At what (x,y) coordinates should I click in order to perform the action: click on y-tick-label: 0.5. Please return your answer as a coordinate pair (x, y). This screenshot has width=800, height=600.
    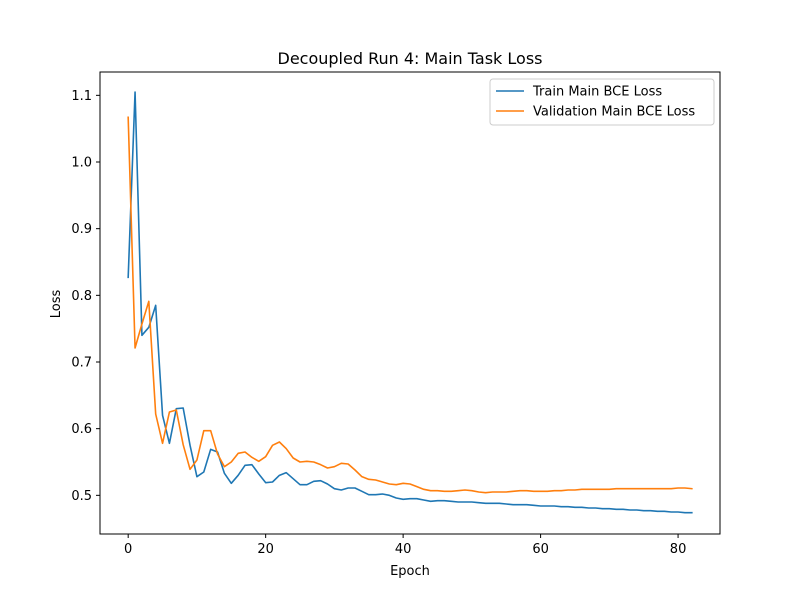
    Looking at the image, I should click on (81, 496).